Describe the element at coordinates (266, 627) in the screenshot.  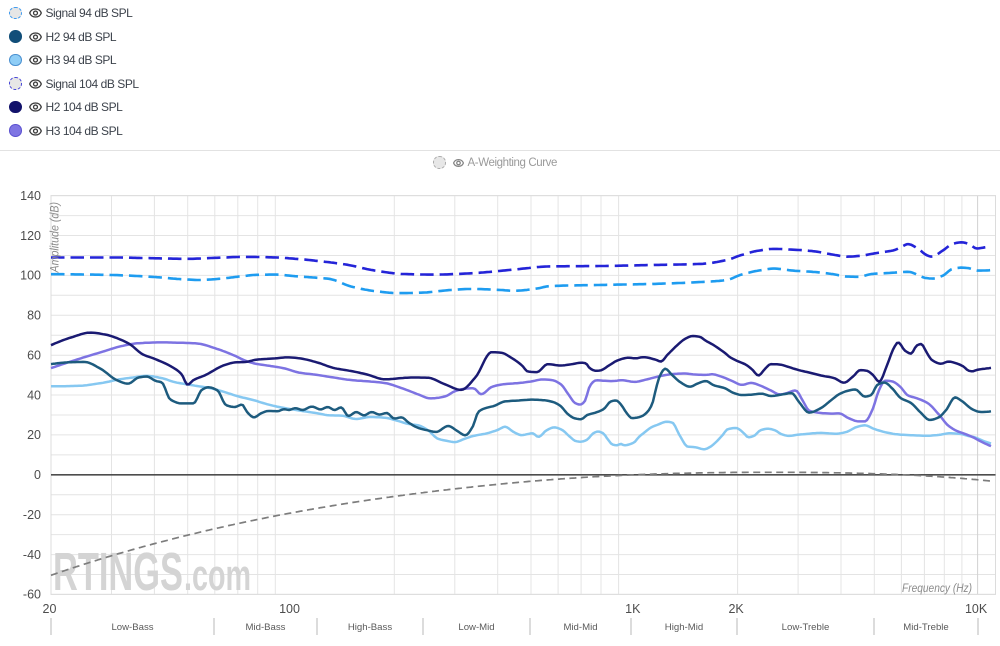
I see `svg-text: Mid-Bass` at that location.